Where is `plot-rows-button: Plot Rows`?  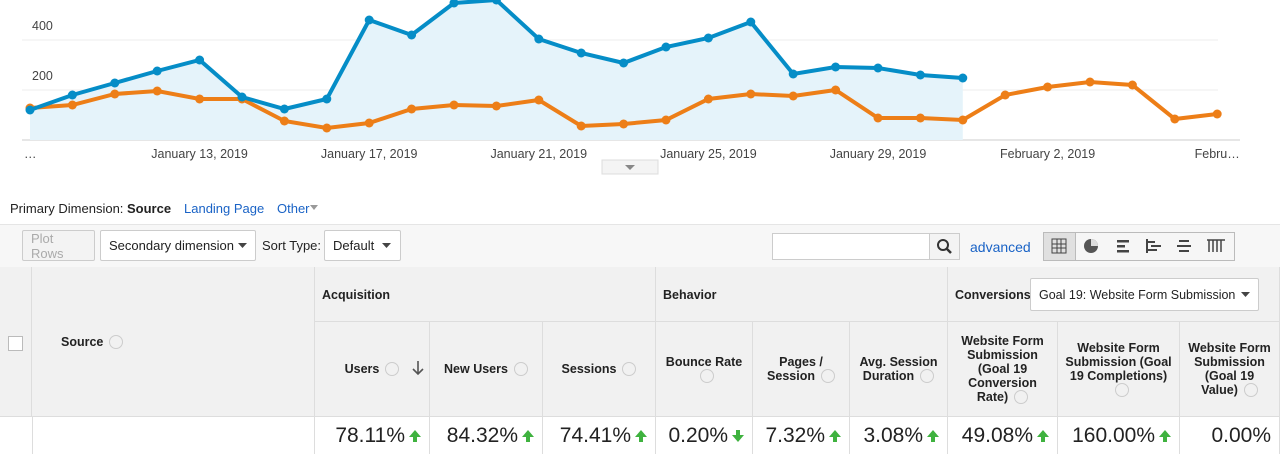 plot-rows-button: Plot Rows is located at coordinates (58, 245).